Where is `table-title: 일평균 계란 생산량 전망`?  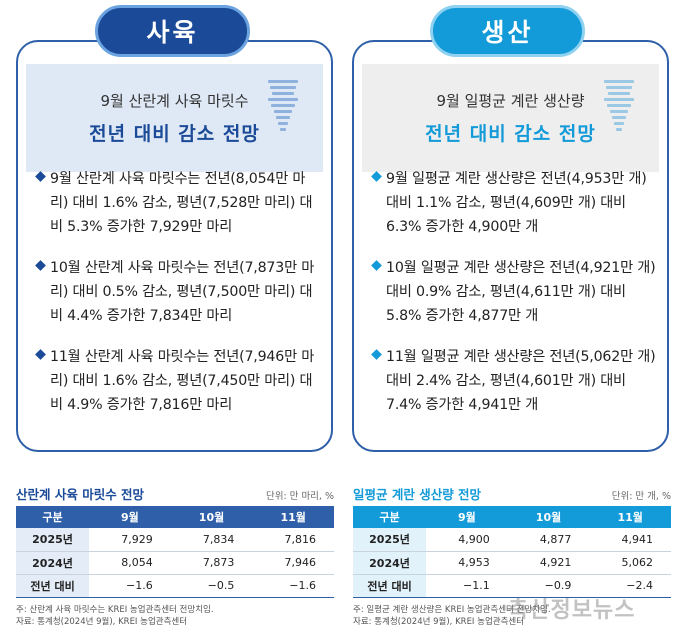
table-title: 일평균 계란 생산량 전망 is located at coordinates (417, 494).